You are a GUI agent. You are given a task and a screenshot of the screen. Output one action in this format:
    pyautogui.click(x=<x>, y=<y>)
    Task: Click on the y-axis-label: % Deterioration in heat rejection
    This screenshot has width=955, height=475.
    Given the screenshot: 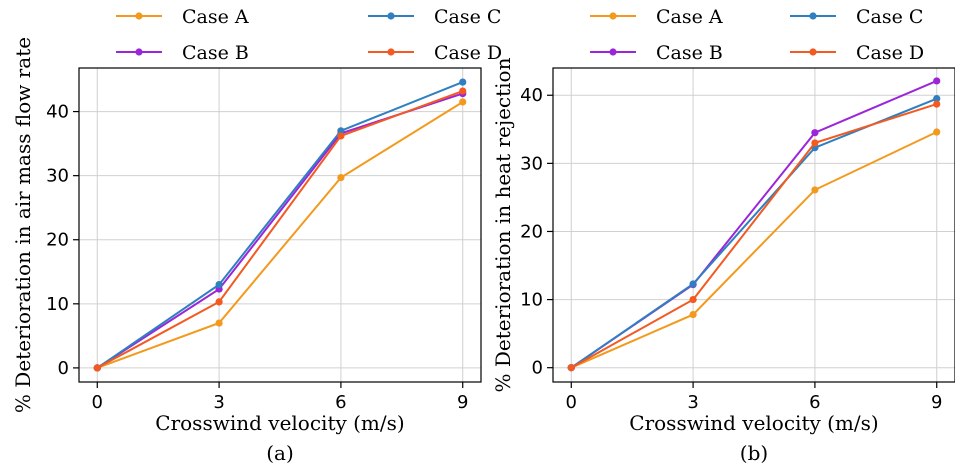 What is the action you would take?
    pyautogui.click(x=503, y=224)
    